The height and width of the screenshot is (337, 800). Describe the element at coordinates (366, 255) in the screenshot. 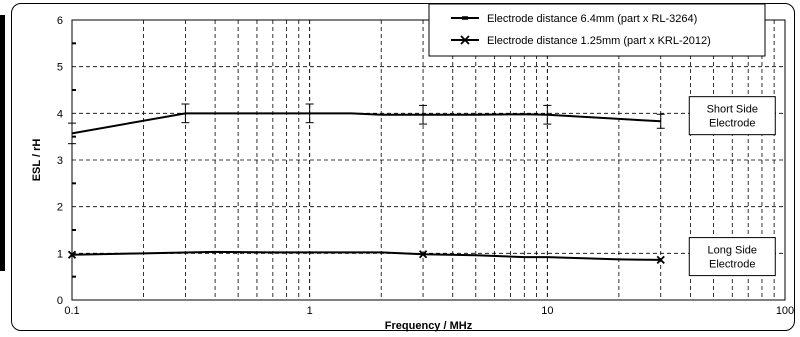

I see `series-line-long-side` at that location.